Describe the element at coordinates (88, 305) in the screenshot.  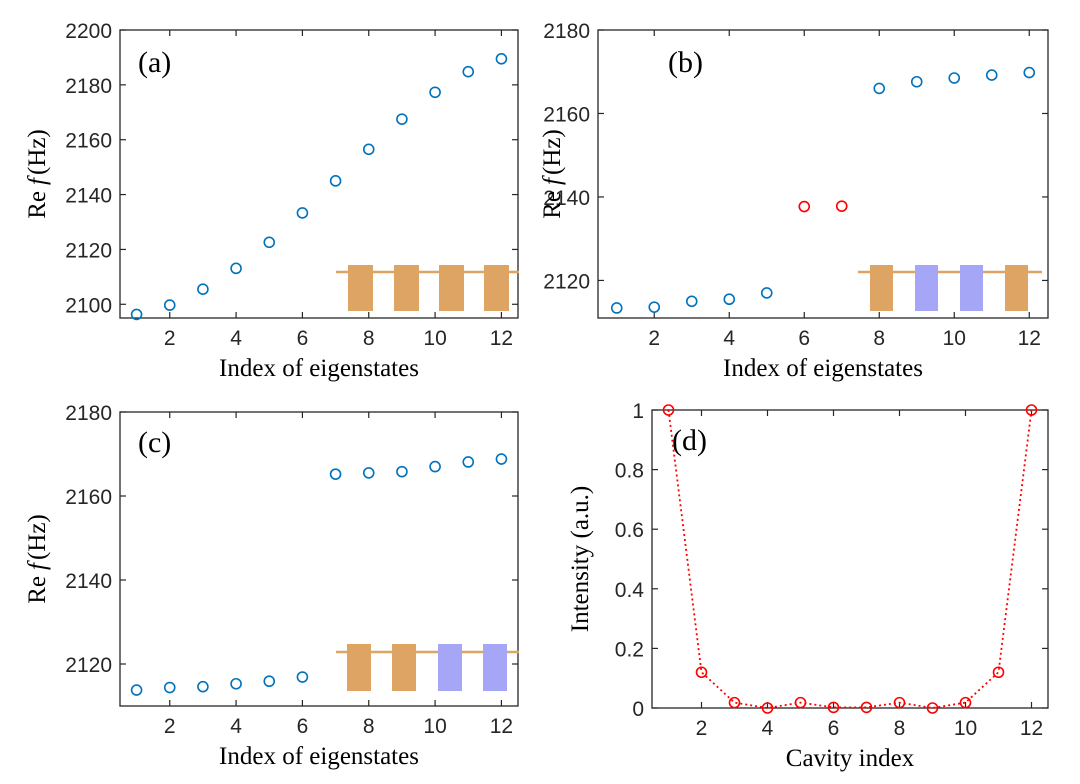
I see `y-tick-label: 2100` at that location.